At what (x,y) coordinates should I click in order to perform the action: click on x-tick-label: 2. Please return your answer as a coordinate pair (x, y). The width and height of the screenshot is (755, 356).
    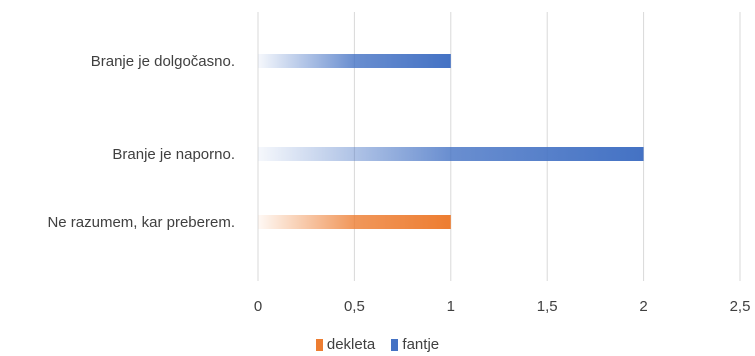
    Looking at the image, I should click on (643, 306).